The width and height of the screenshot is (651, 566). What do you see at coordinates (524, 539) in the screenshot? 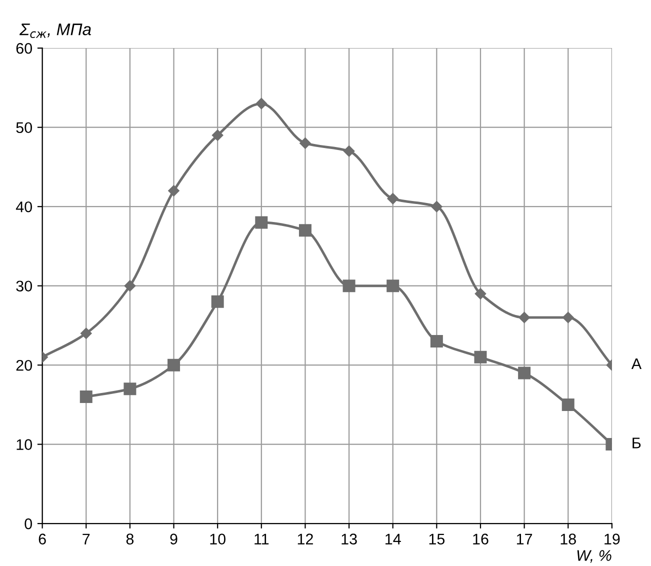
I see `x-tick-label: 17` at bounding box center [524, 539].